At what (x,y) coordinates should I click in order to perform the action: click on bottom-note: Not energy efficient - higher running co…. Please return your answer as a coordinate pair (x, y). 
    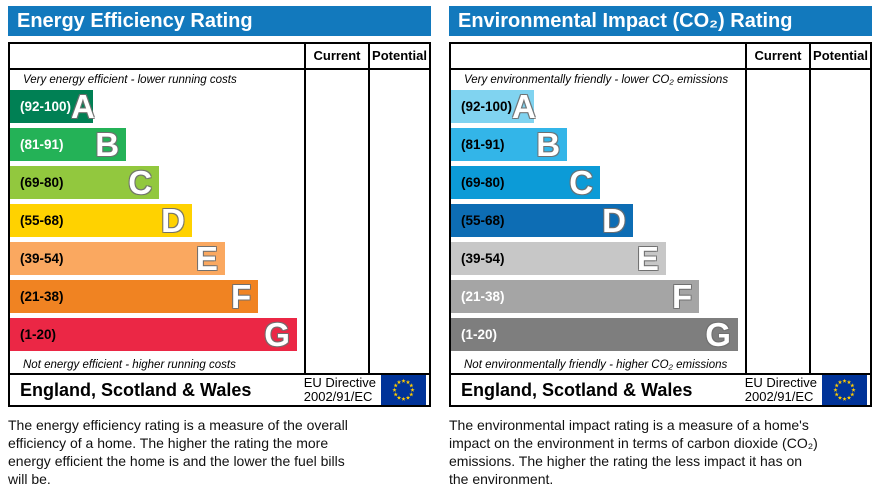
    Looking at the image, I should click on (129, 365).